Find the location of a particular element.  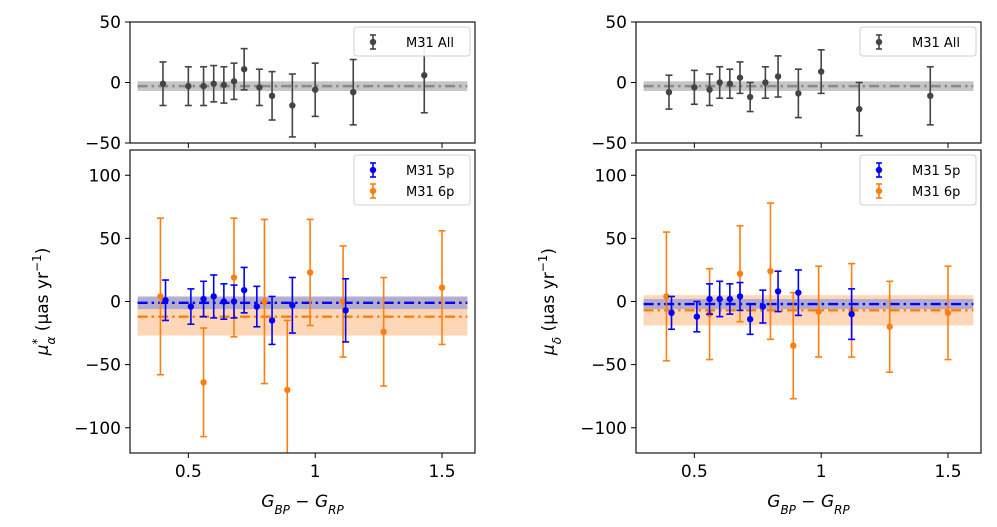

y-tick-label: −100 is located at coordinates (97, 429).